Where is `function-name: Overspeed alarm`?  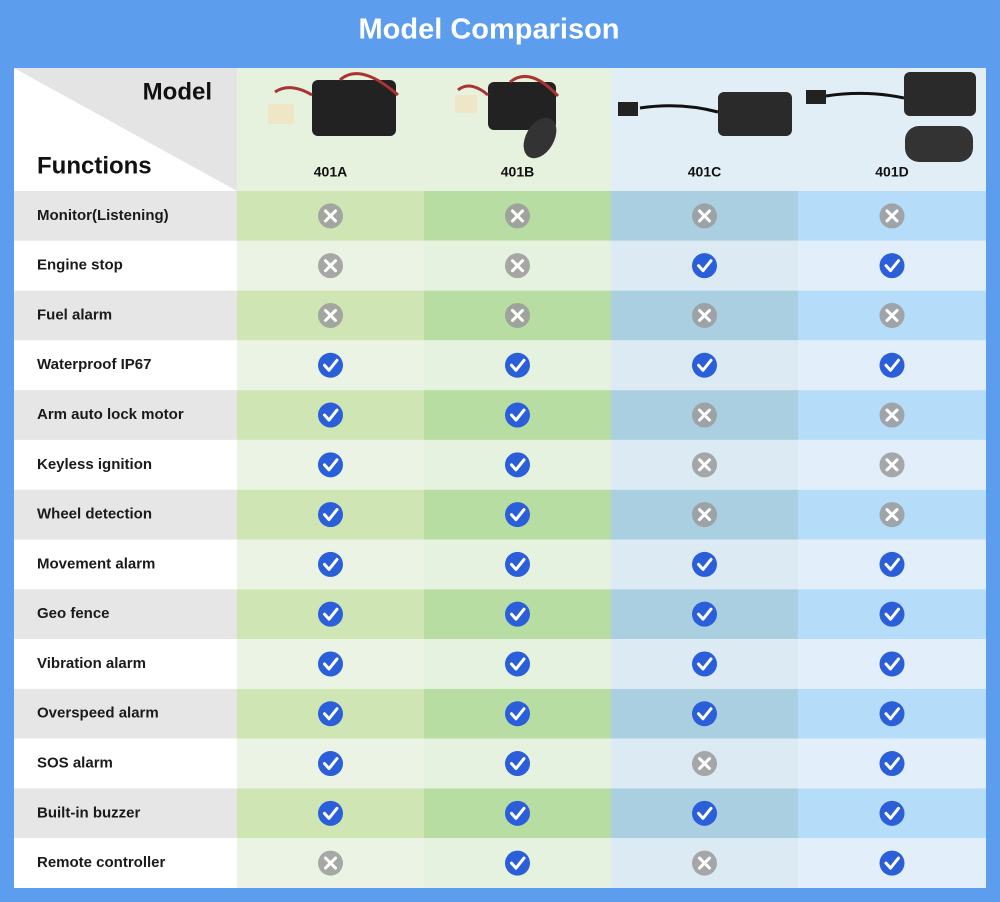
function-name: Overspeed alarm is located at coordinates (98, 713).